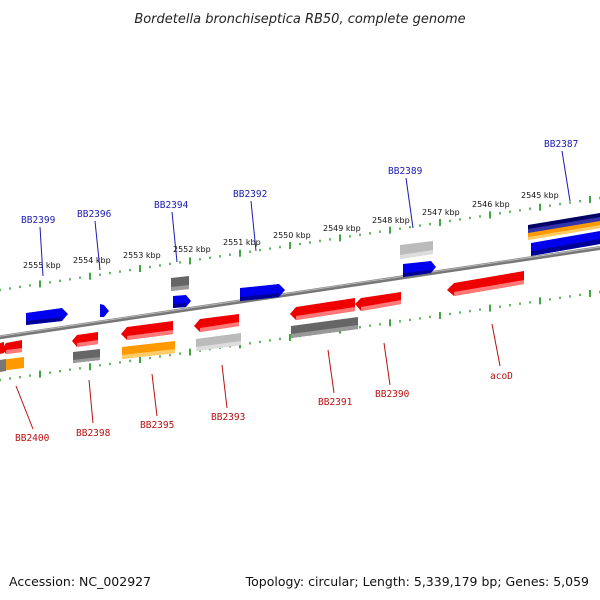 The height and width of the screenshot is (600, 600). Describe the element at coordinates (292, 235) in the screenshot. I see `kbp-label: 2550 kbp` at that location.